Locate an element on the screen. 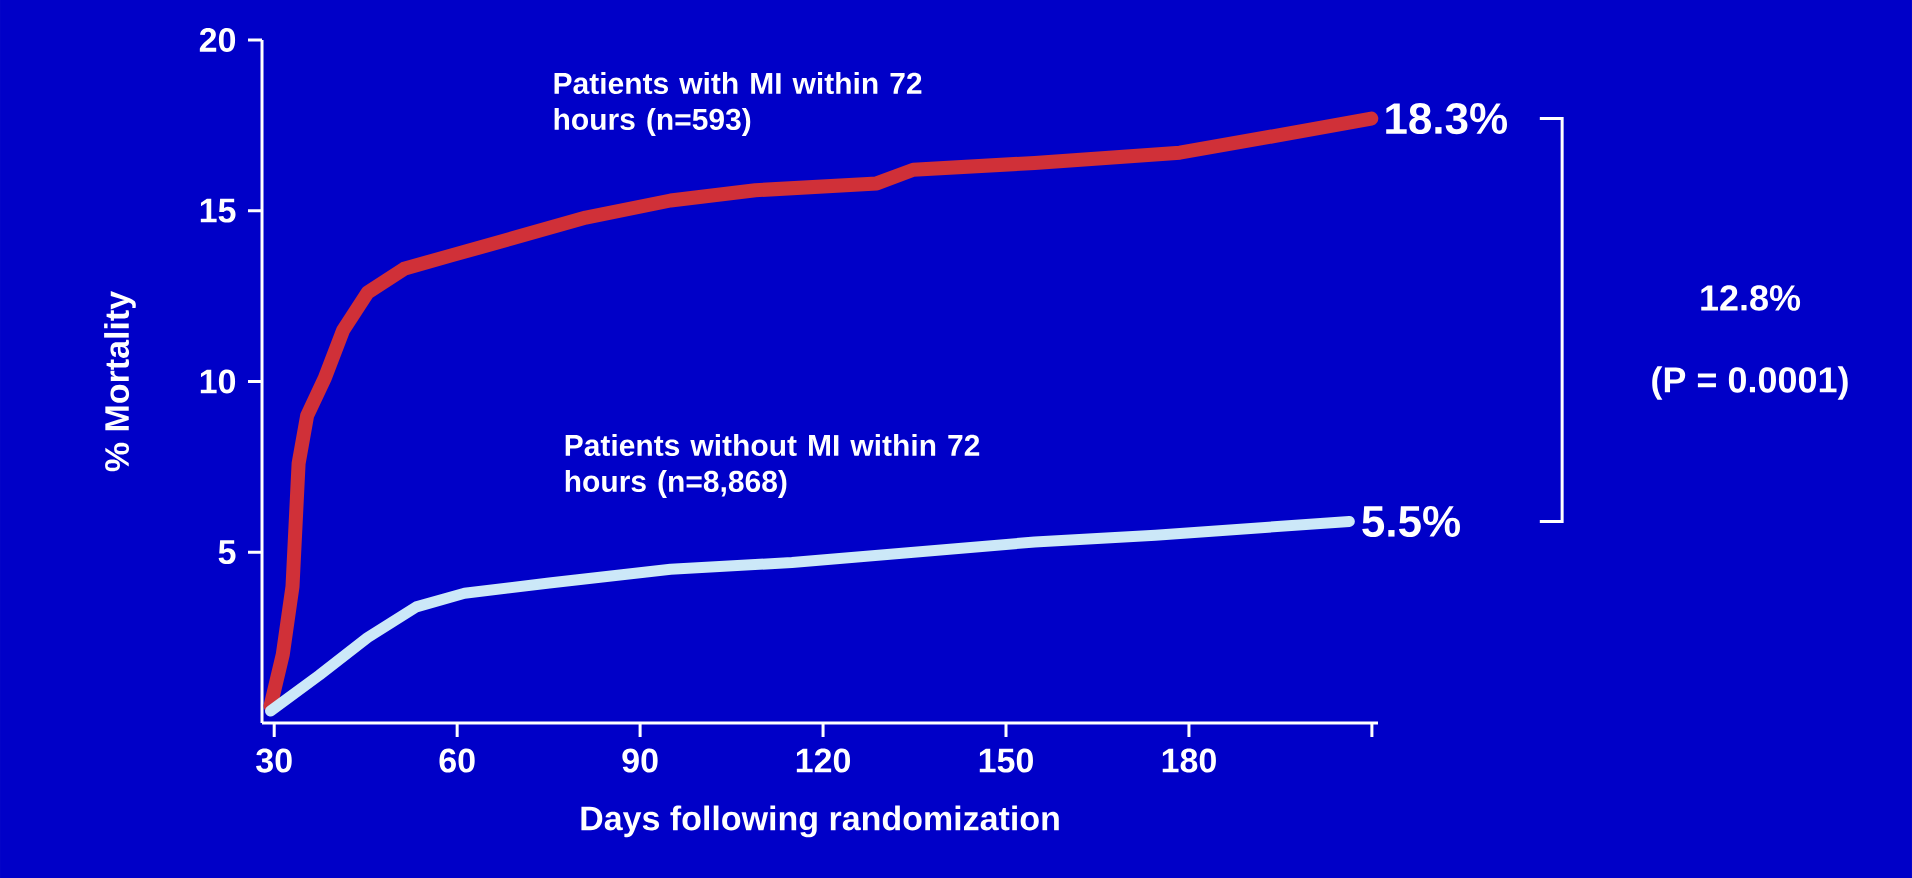 The width and height of the screenshot is (1912, 878). y-tick-label: 15 is located at coordinates (218, 210).